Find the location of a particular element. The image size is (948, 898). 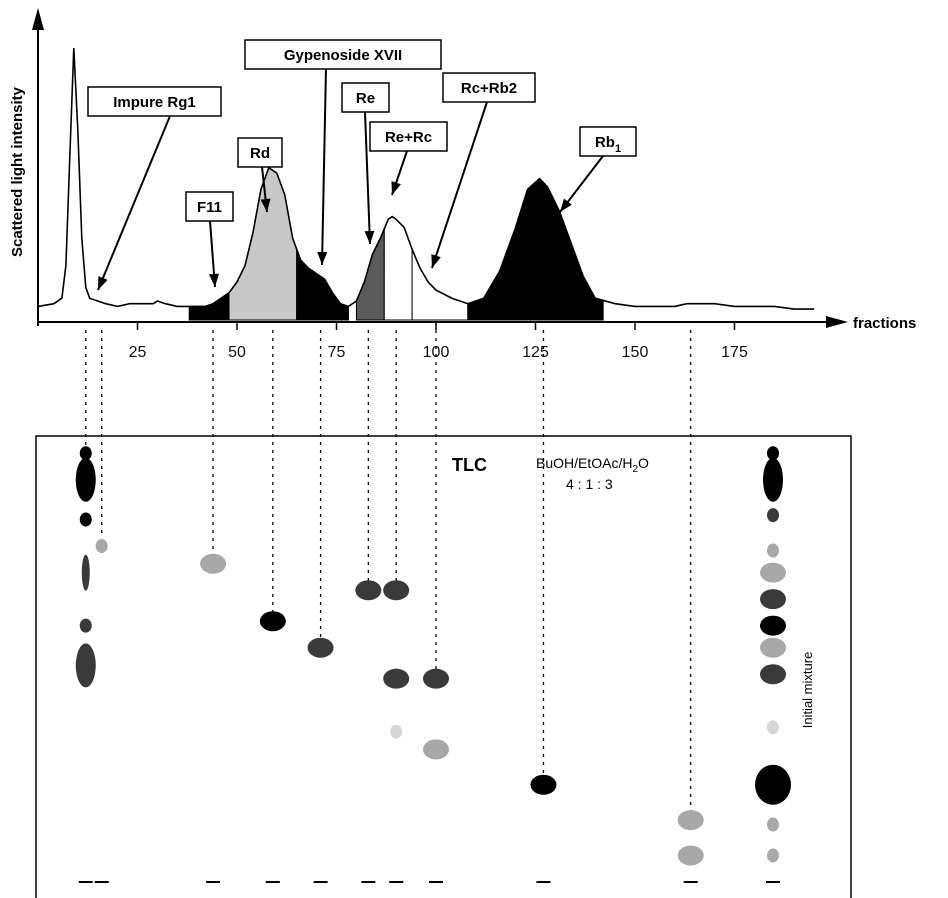

arrow-rc-rb2 is located at coordinates (459, 185).